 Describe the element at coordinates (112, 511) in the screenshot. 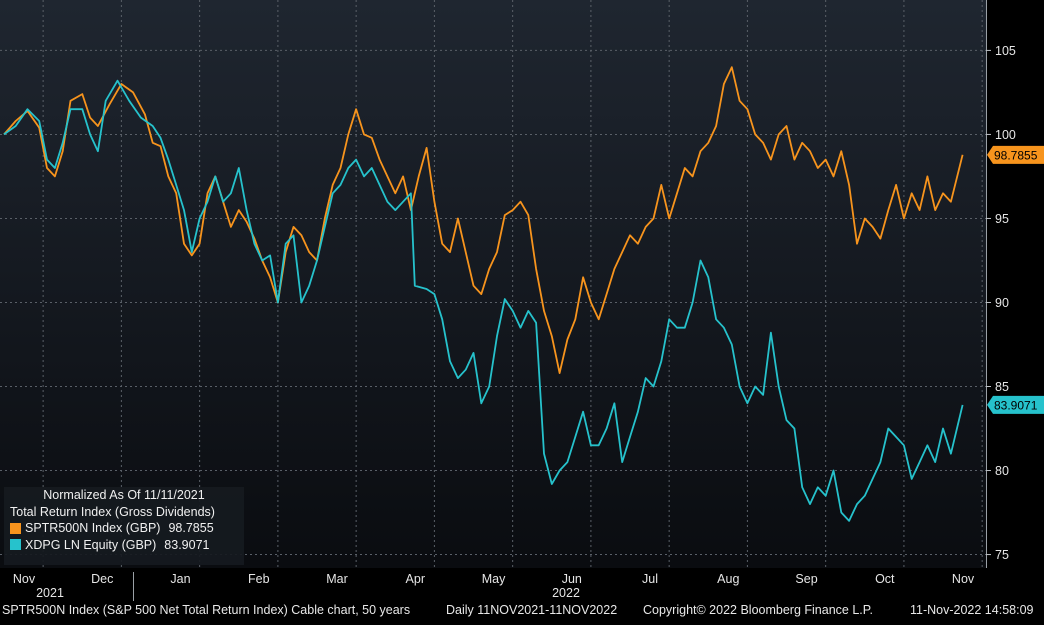

I see `legend-header-return-type: Total Return Index (Gross Dividends)` at that location.